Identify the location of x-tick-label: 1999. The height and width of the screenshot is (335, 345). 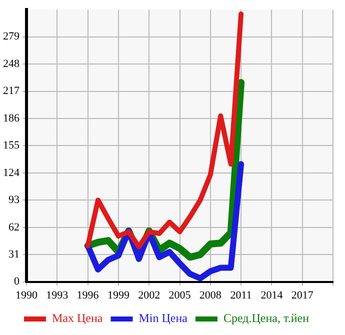
(118, 295).